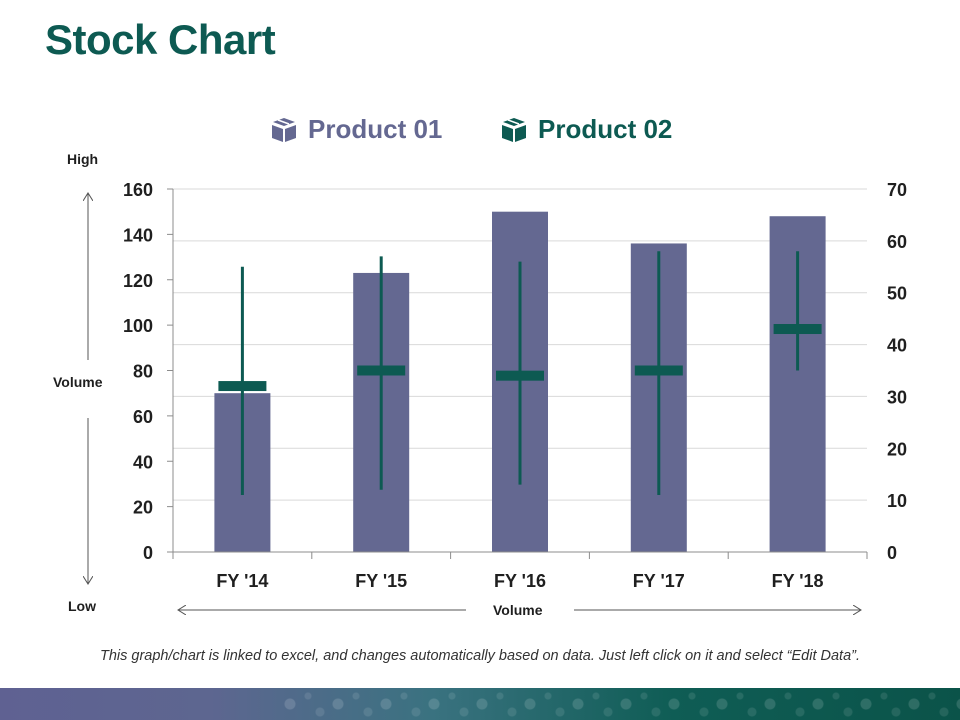 This screenshot has height=720, width=960. Describe the element at coordinates (381, 581) in the screenshot. I see `x-category-label: FY '15` at that location.